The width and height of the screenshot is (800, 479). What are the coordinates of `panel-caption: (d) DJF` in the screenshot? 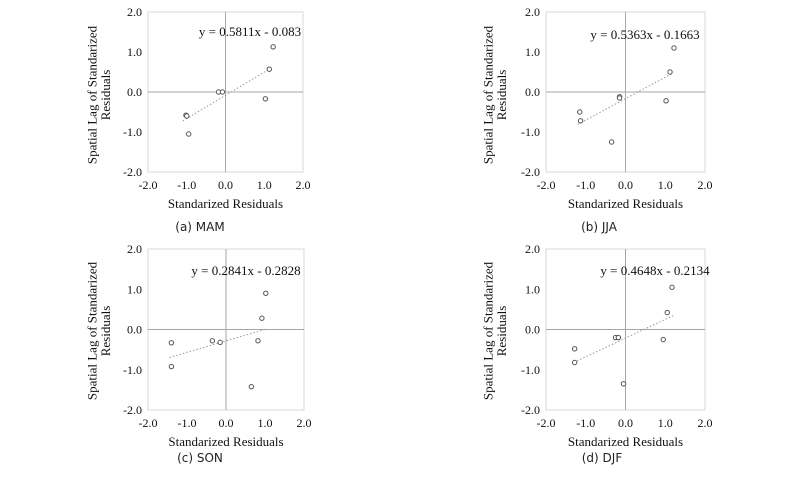 It's located at (602, 458).